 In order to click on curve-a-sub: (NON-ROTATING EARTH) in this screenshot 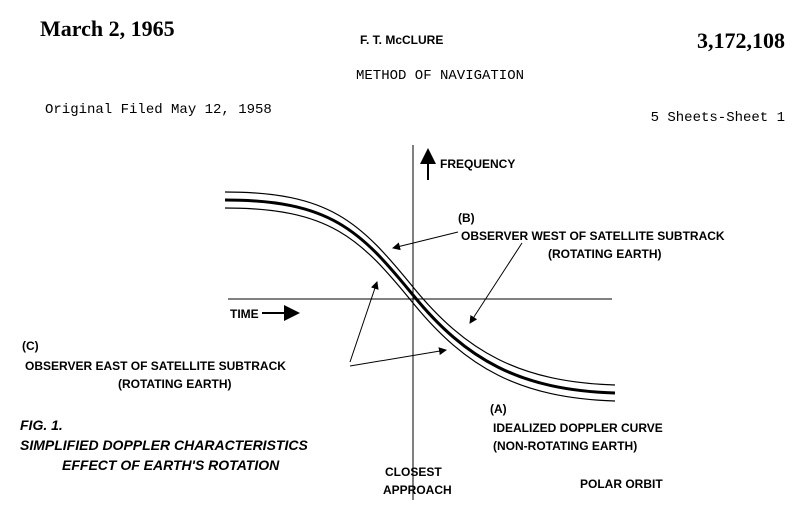, I will do `click(565, 446)`.